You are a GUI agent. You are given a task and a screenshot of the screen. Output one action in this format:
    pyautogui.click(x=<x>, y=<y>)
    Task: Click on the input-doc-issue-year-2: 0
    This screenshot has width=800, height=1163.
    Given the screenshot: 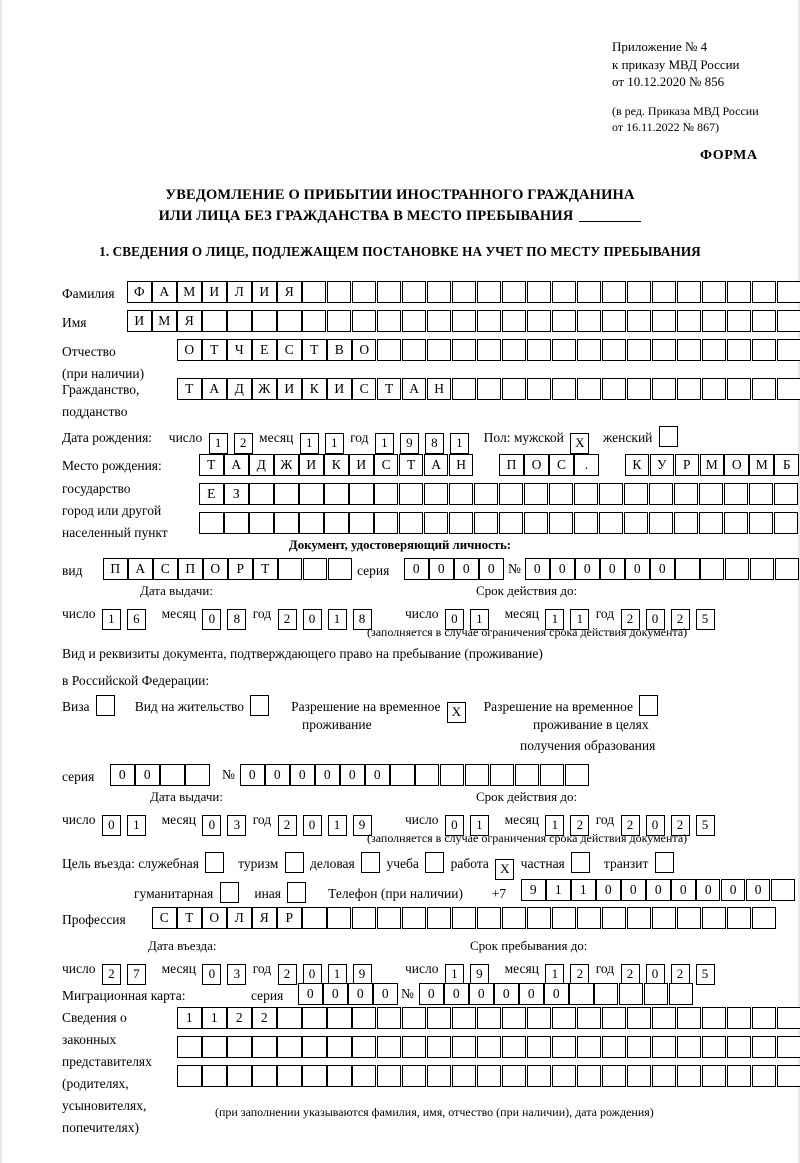 What is the action you would take?
    pyautogui.click(x=312, y=619)
    